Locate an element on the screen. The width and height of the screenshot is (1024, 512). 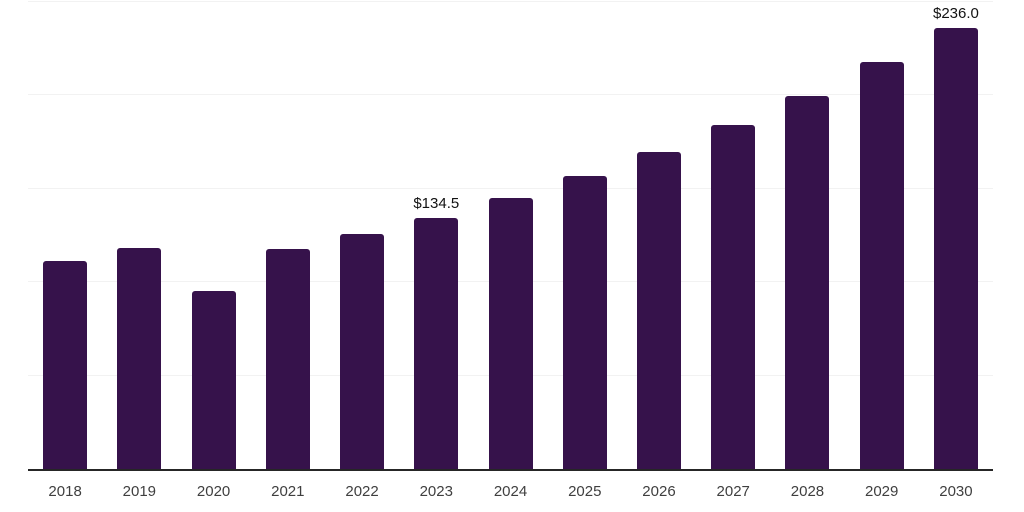
data-label-2023: $134.5 is located at coordinates (436, 203).